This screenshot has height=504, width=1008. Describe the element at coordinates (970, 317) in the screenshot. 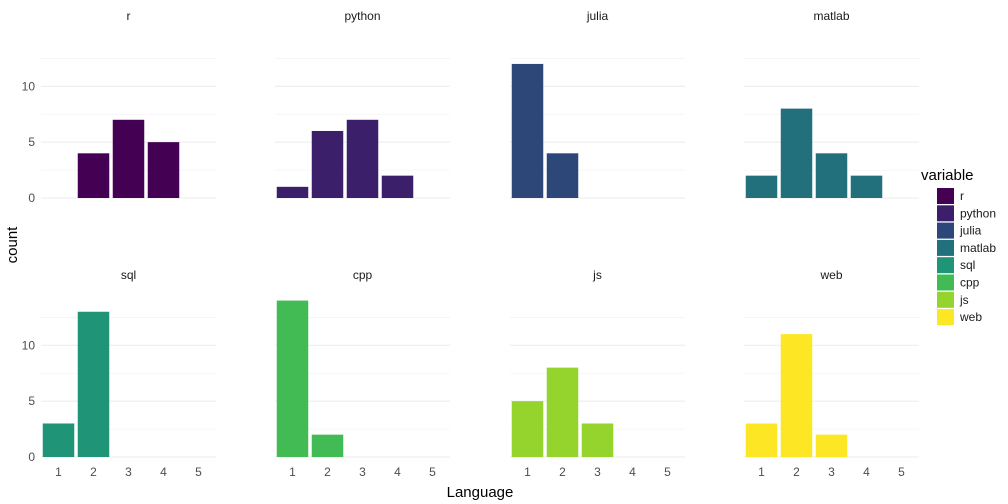

I see `legend-label: web` at that location.